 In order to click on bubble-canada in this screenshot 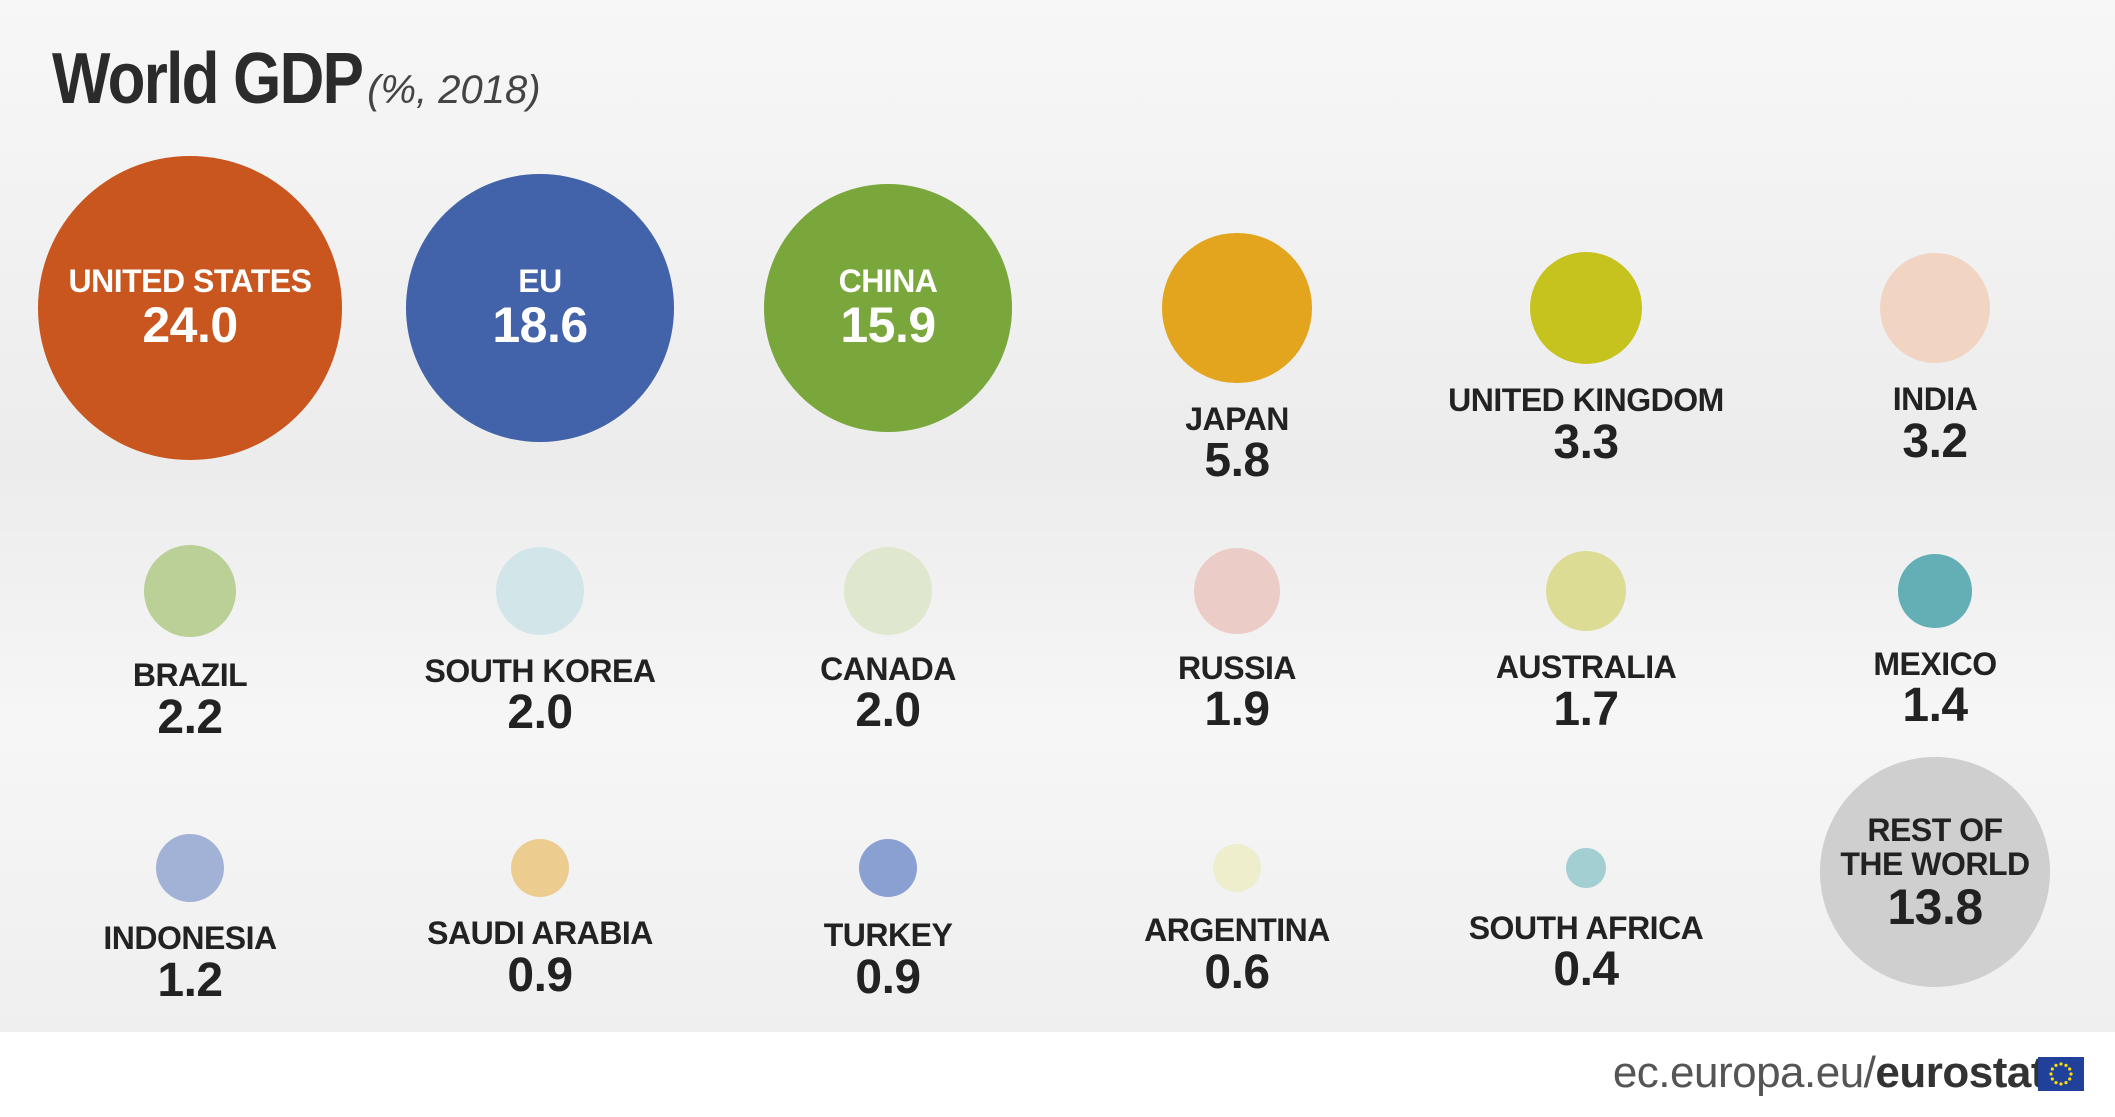, I will do `click(888, 591)`.